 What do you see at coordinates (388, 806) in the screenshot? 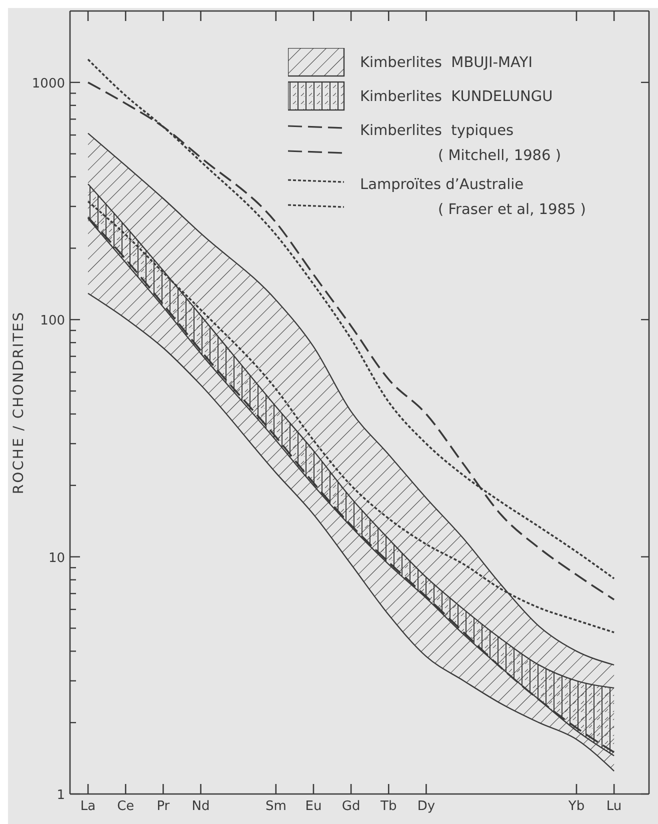
I see `x-tick-label: Tb` at bounding box center [388, 806].